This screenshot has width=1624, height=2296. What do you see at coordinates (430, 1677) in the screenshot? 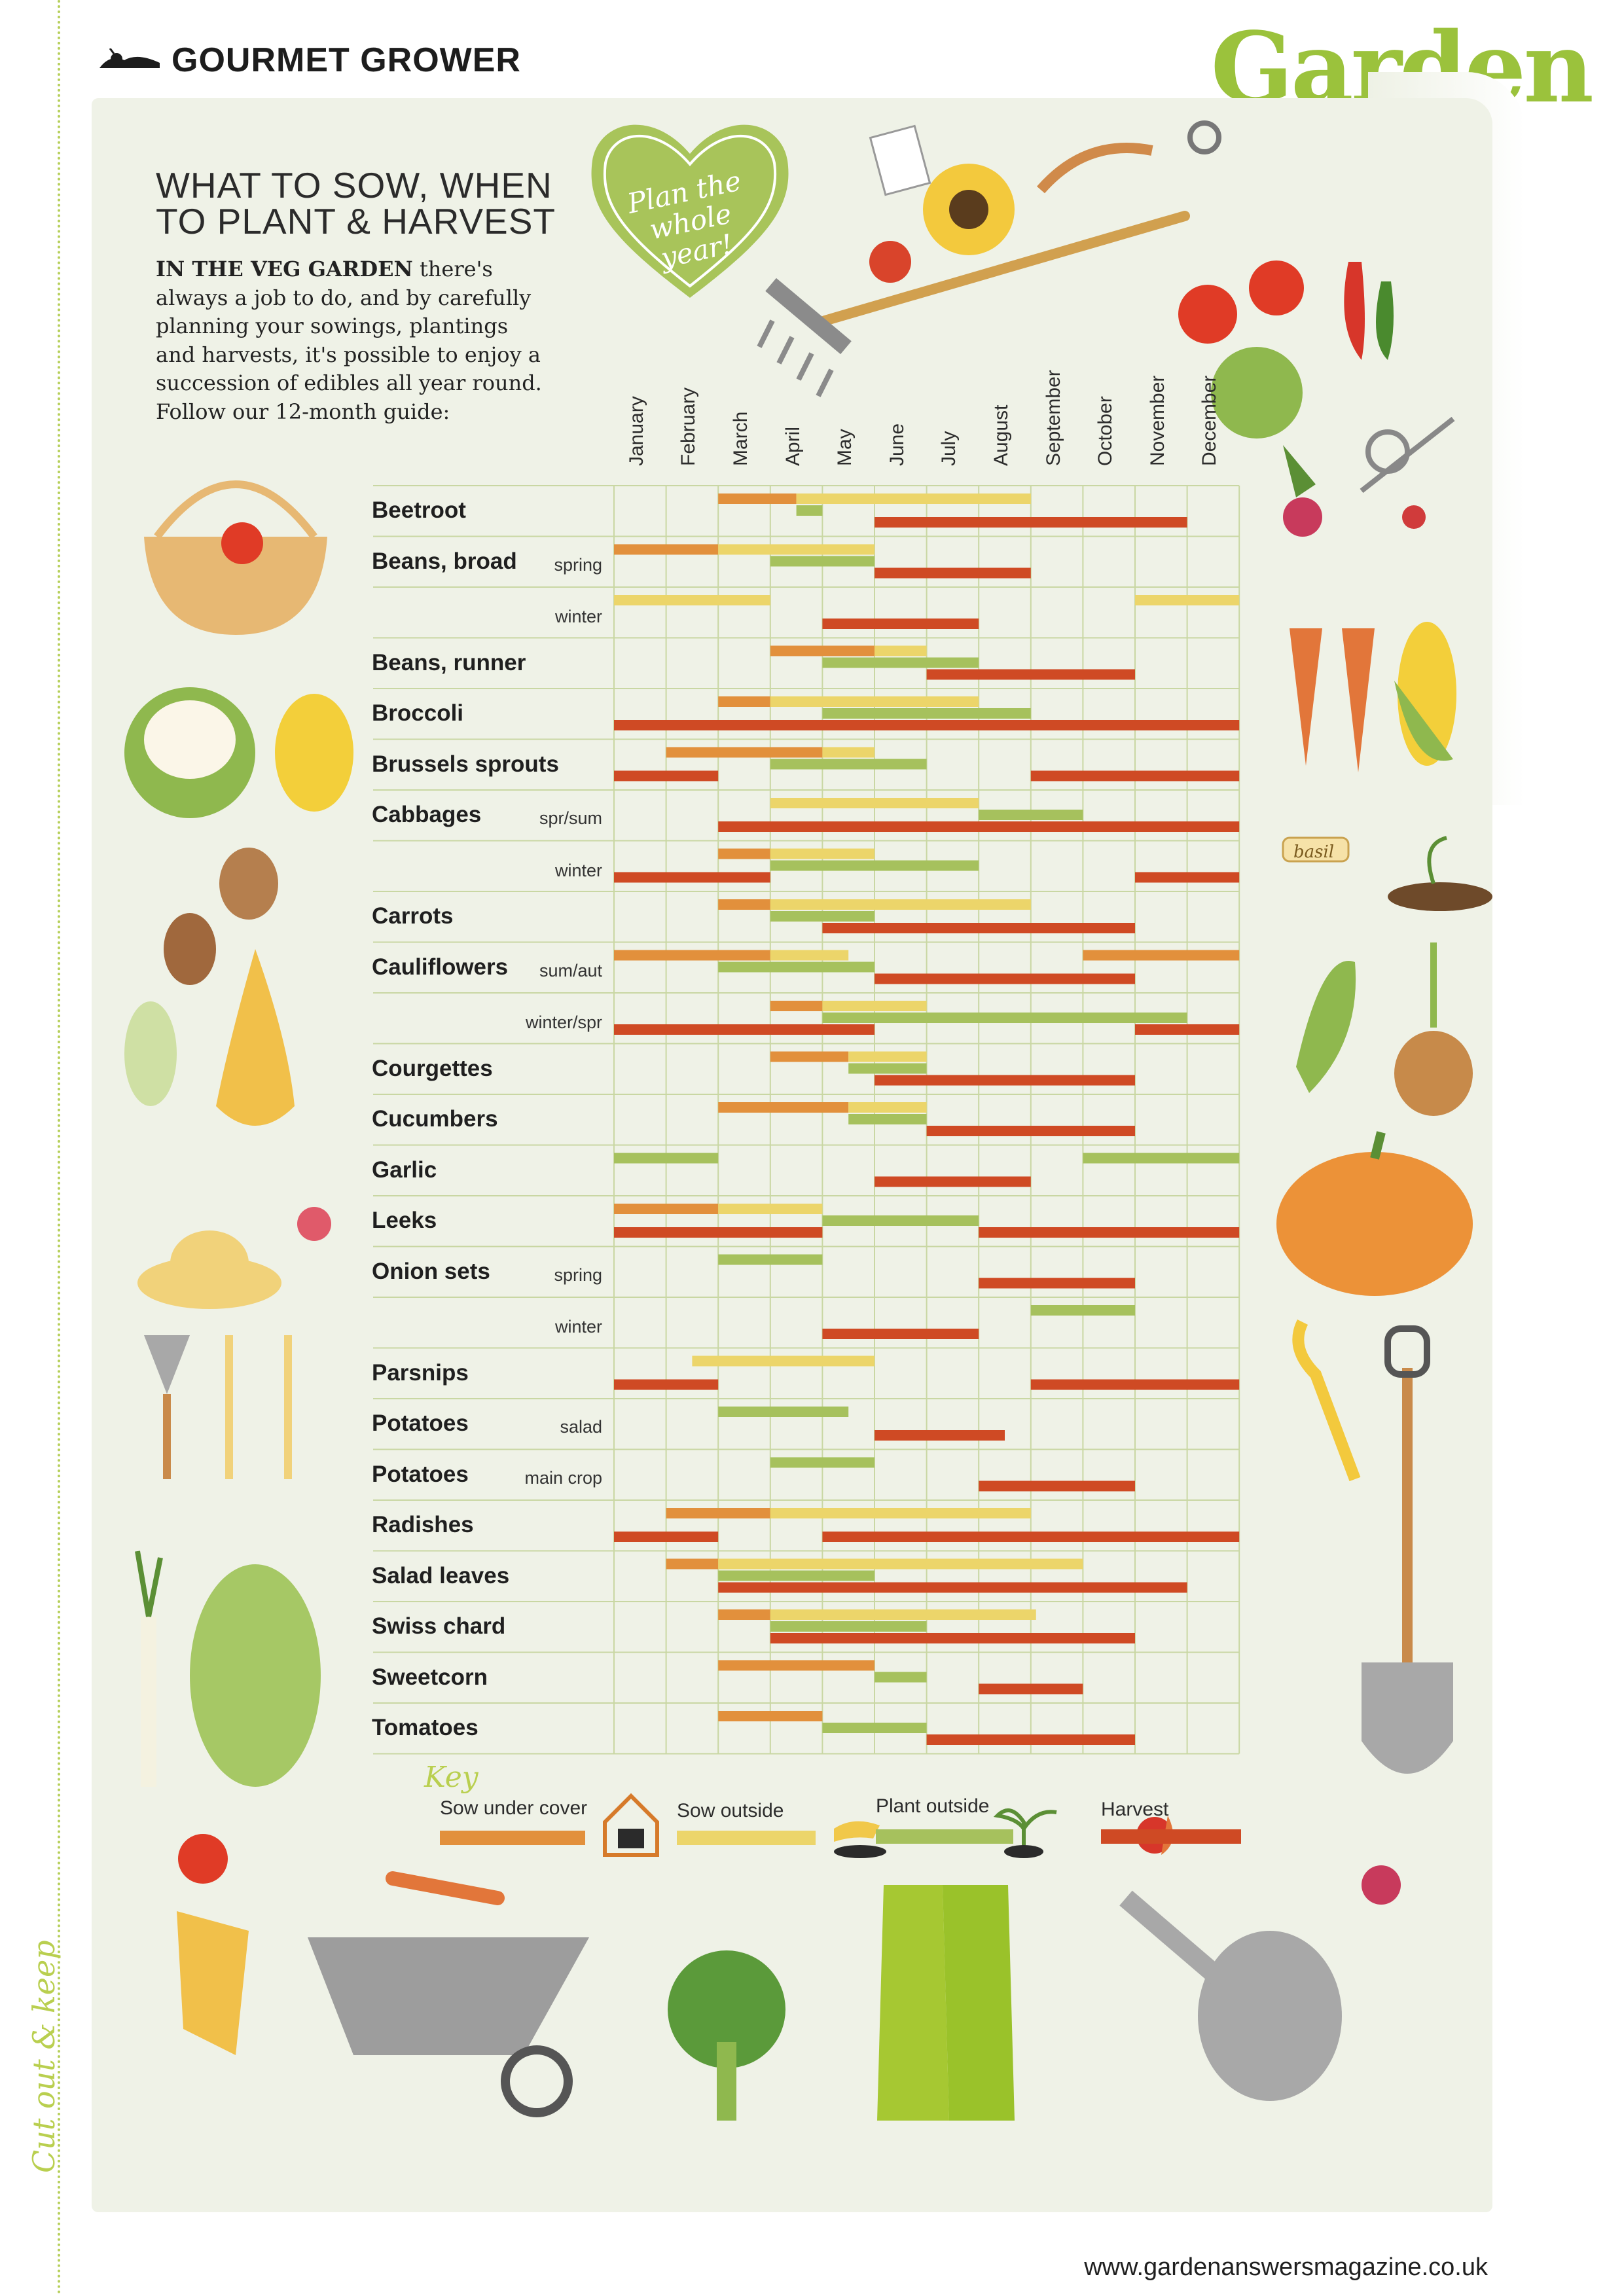
I see `crop-name: Sweetcorn` at bounding box center [430, 1677].